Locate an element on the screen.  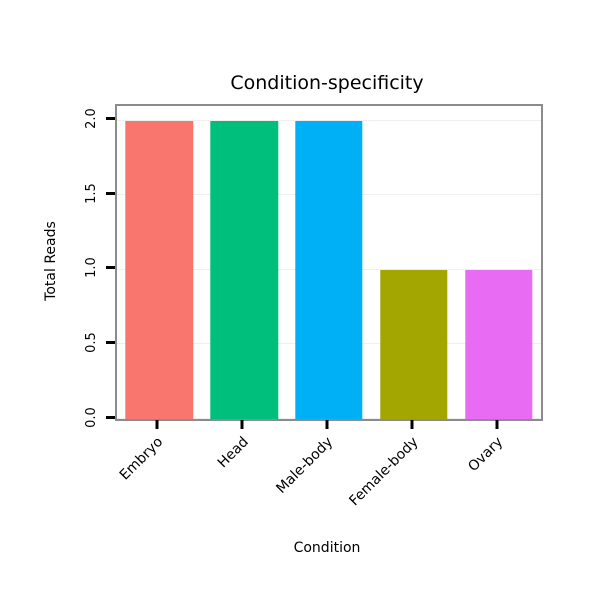
y-tick-label: 0.0 is located at coordinates (91, 417).